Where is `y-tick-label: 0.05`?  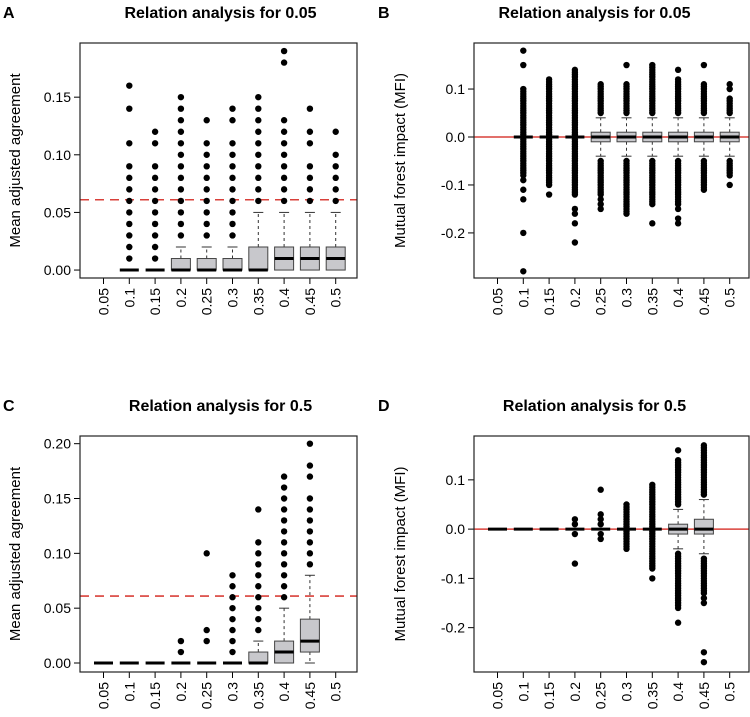
y-tick-label: 0.05 is located at coordinates (57, 608).